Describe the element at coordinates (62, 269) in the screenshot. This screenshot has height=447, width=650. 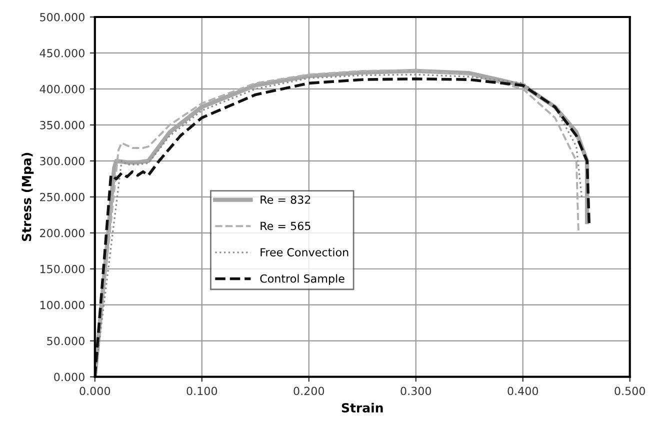
I see `y-tick-label: 150.000` at that location.